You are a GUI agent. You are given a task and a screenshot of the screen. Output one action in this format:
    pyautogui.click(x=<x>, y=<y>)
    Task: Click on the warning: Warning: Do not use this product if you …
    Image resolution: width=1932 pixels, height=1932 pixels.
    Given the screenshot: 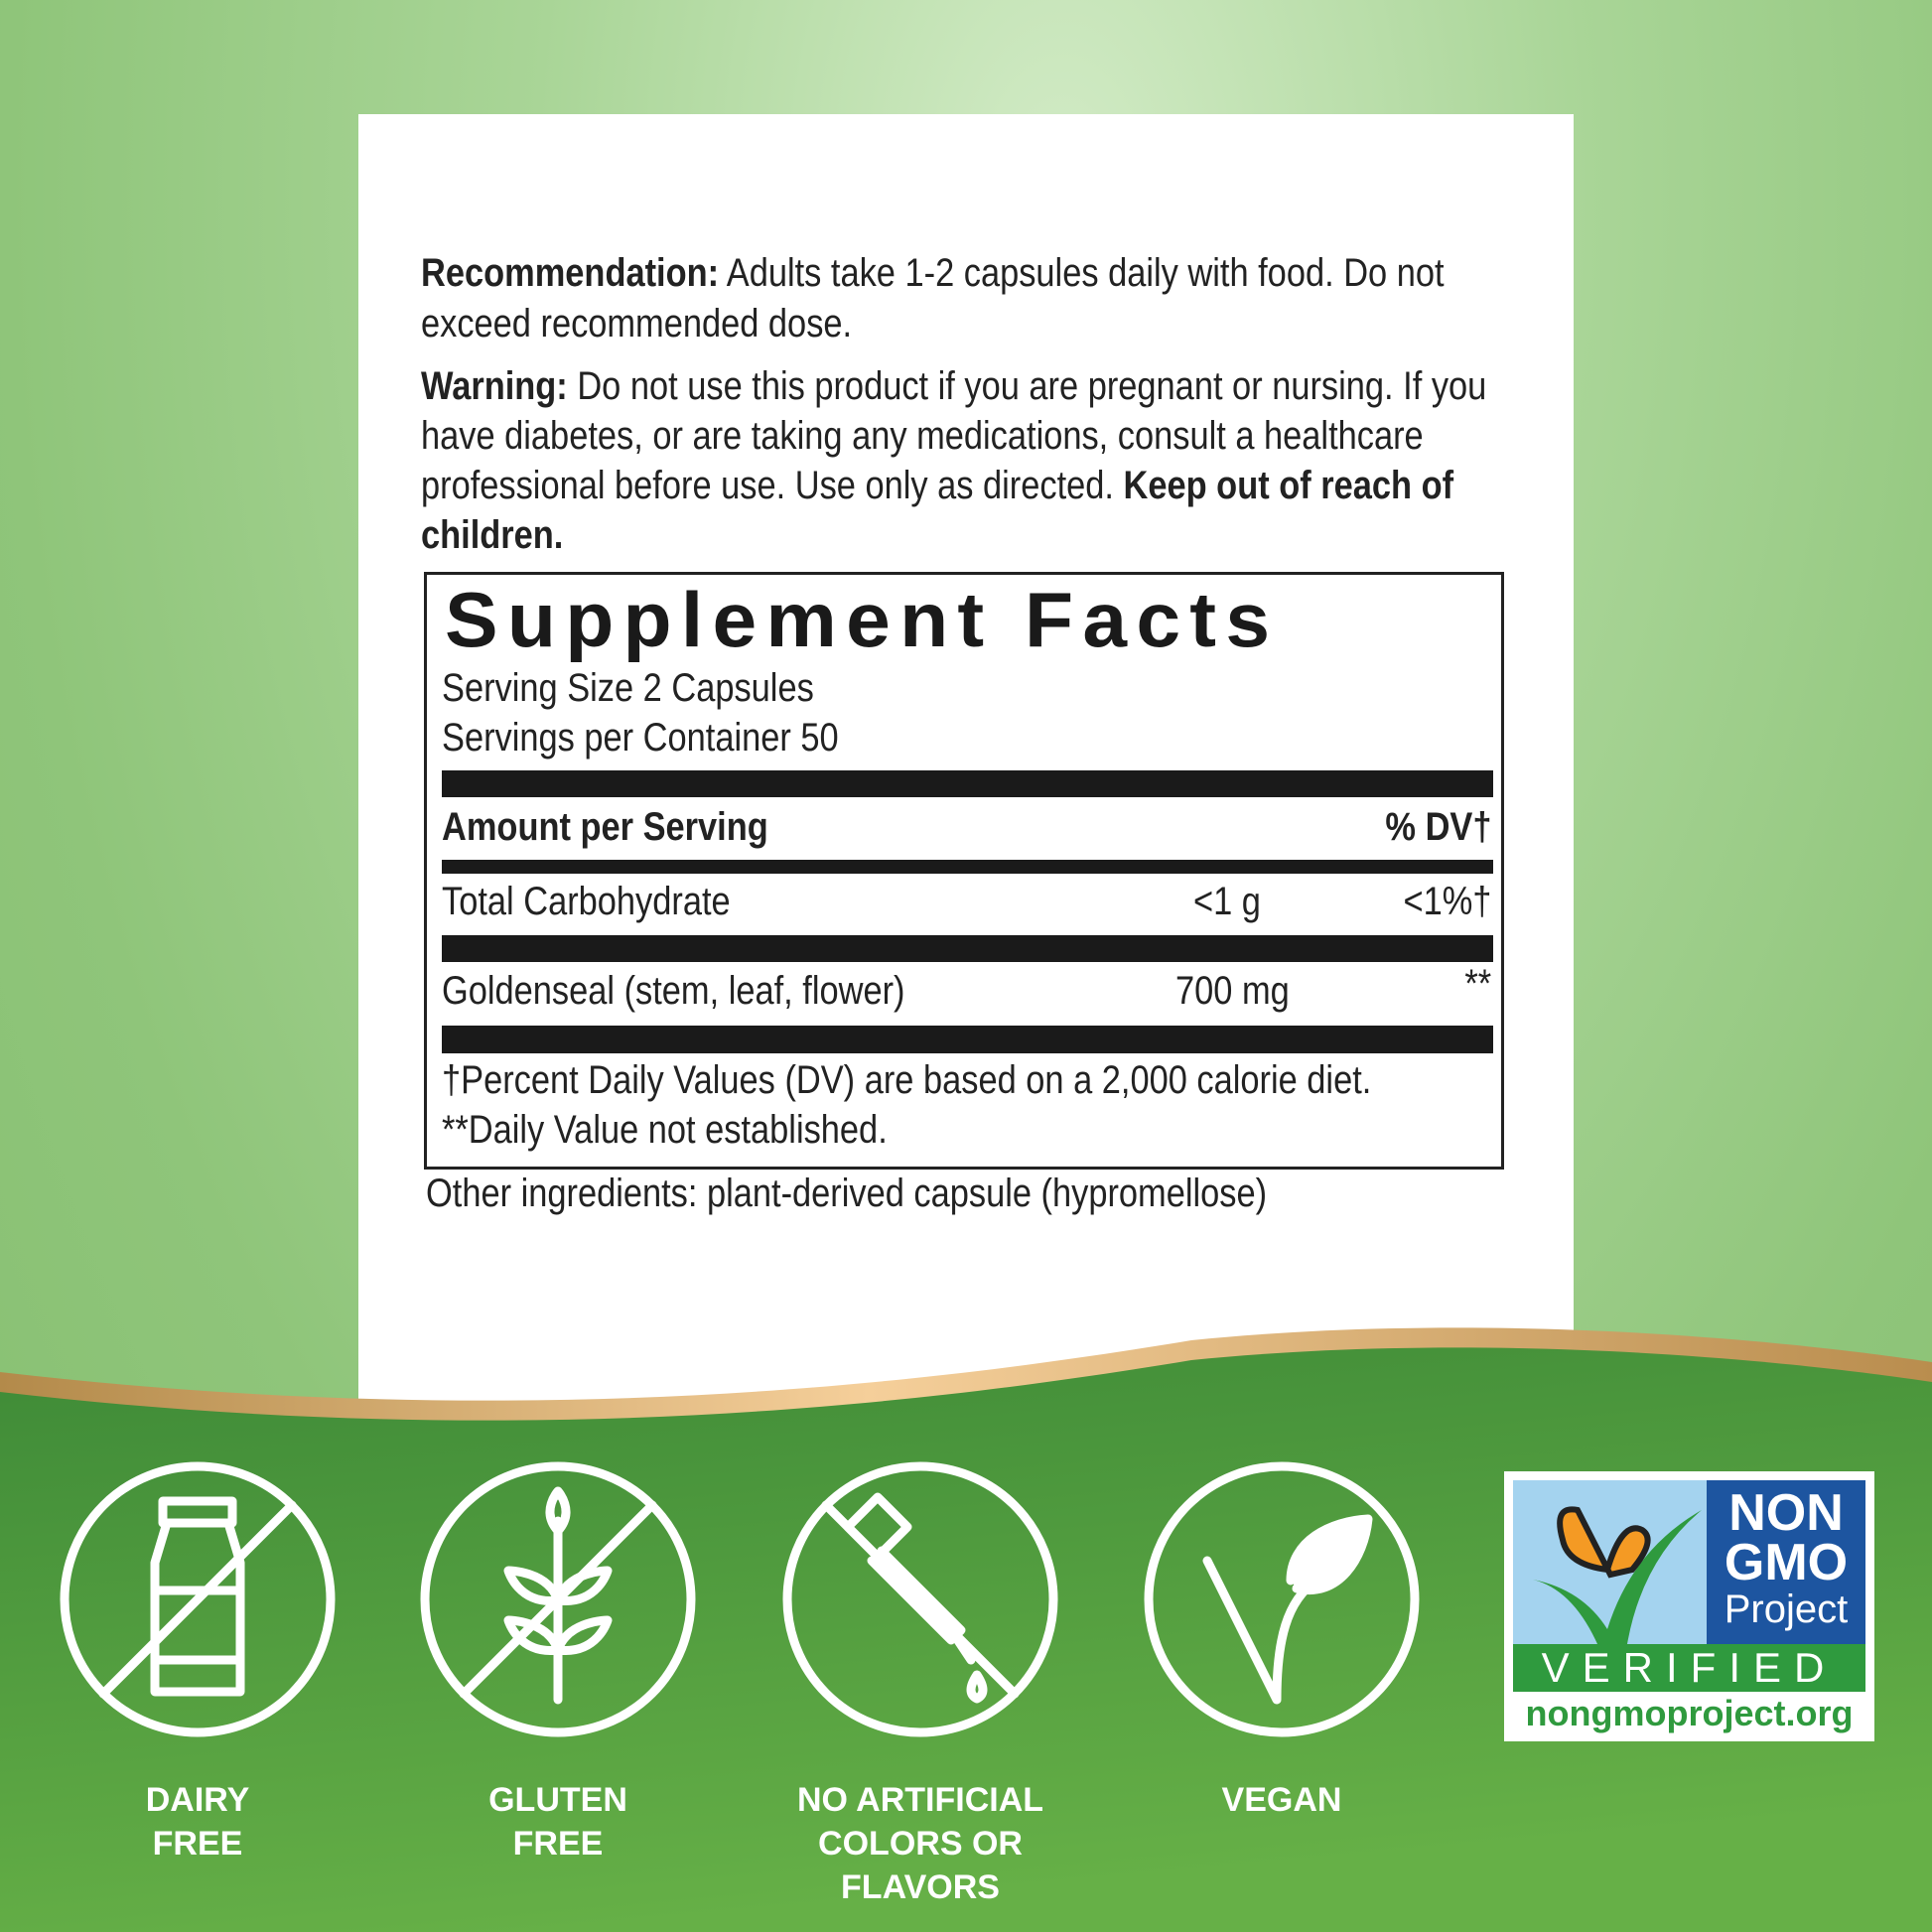 What is the action you would take?
    pyautogui.click(x=959, y=460)
    